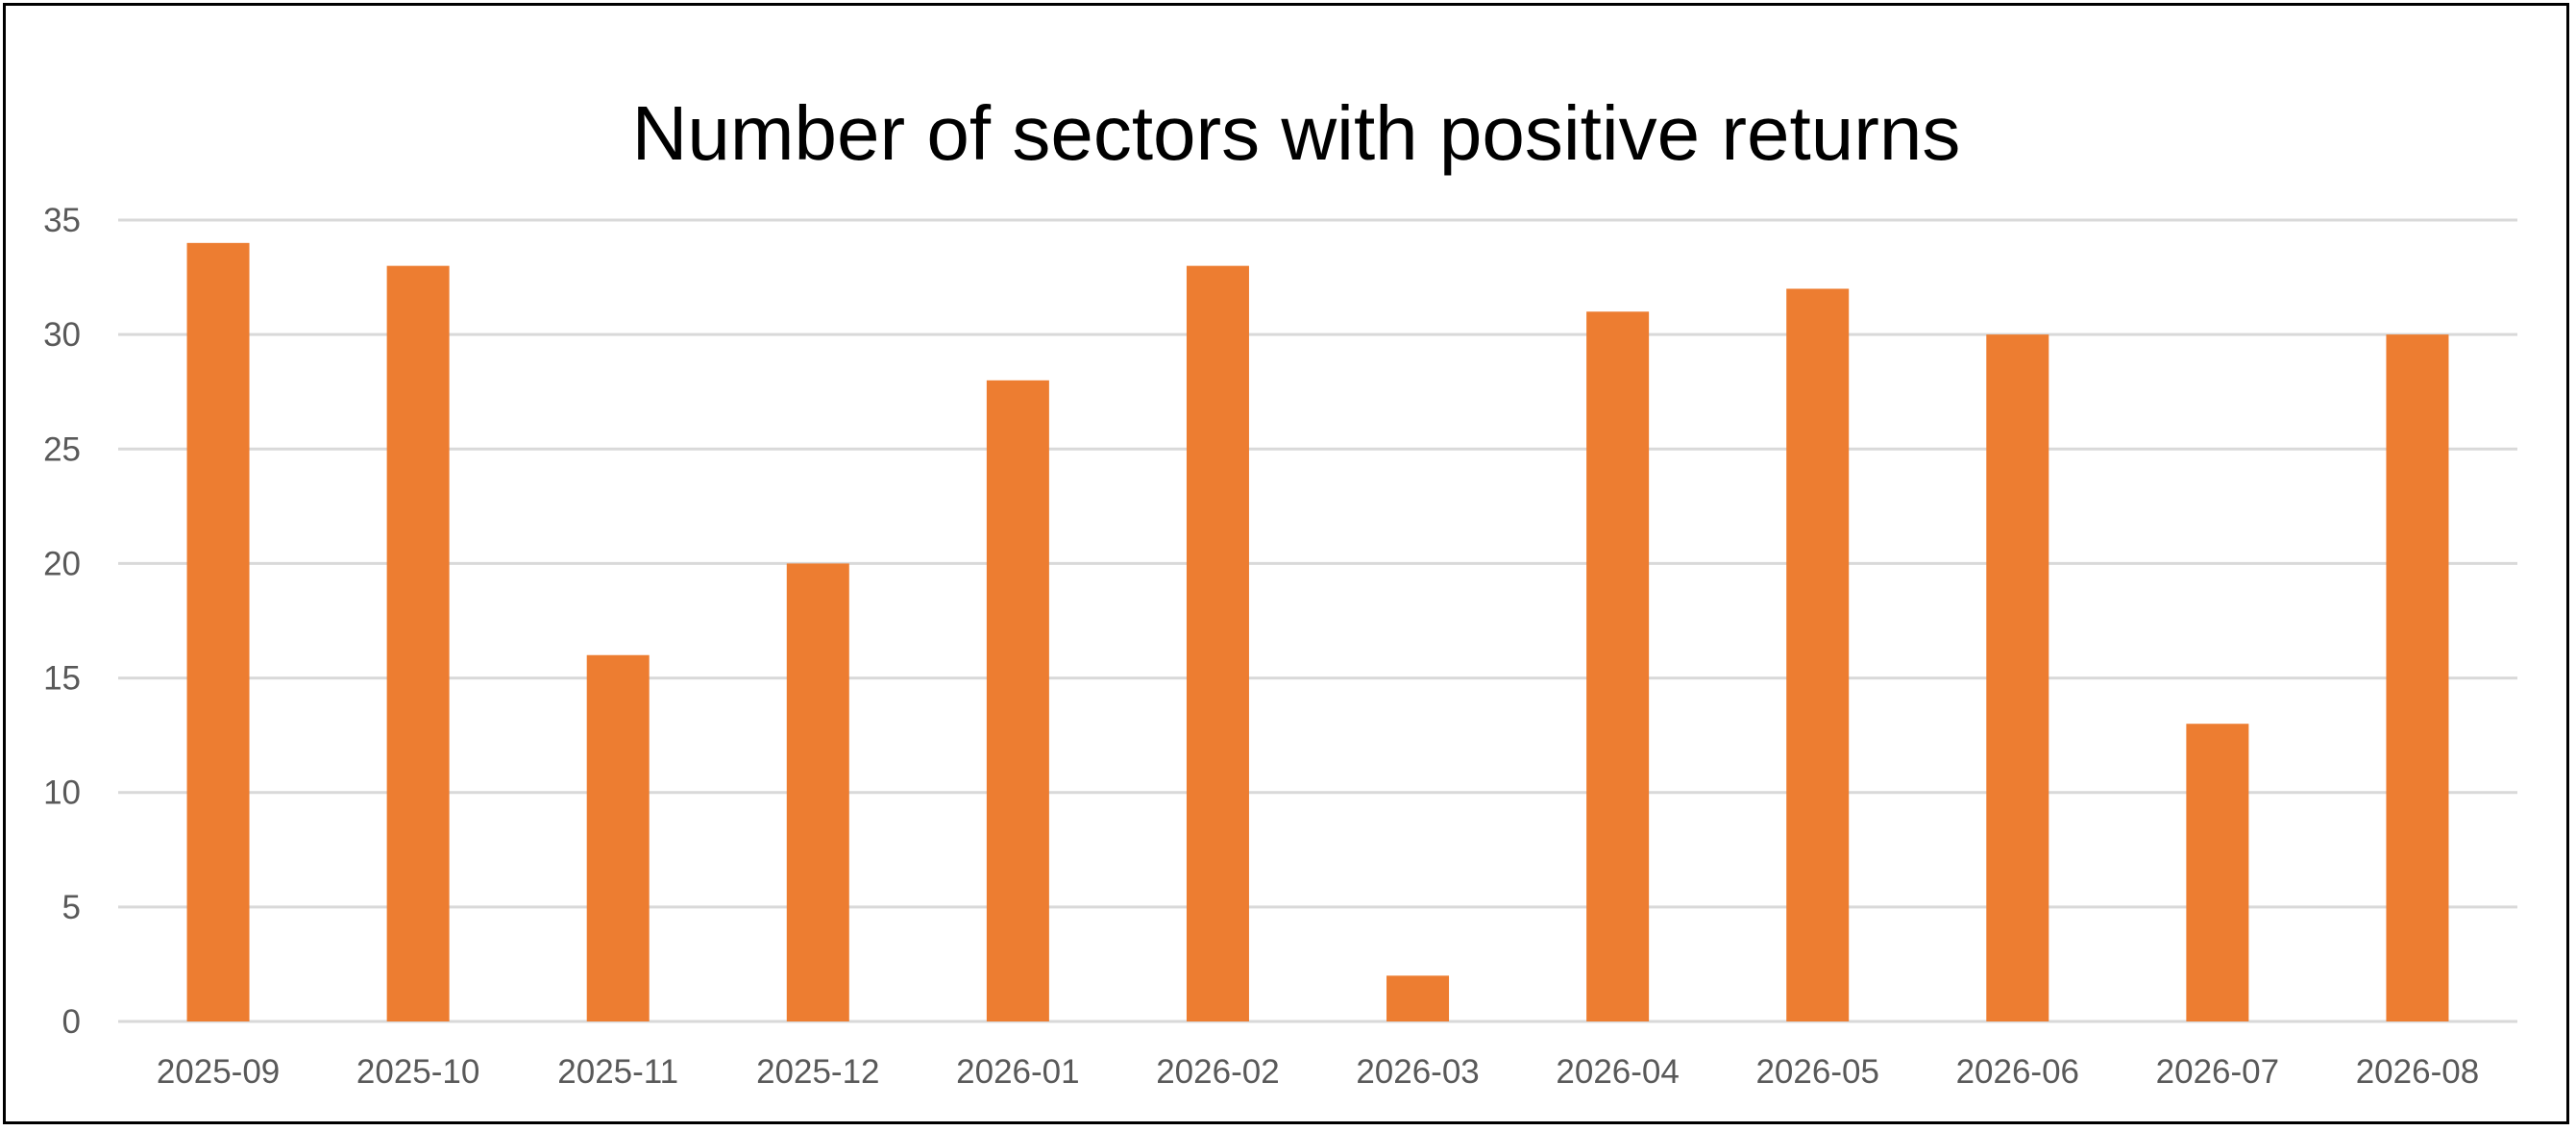 This screenshot has width=2576, height=1131. Describe the element at coordinates (1296, 133) in the screenshot. I see `chart-title: Number of sectors with positive returns` at that location.